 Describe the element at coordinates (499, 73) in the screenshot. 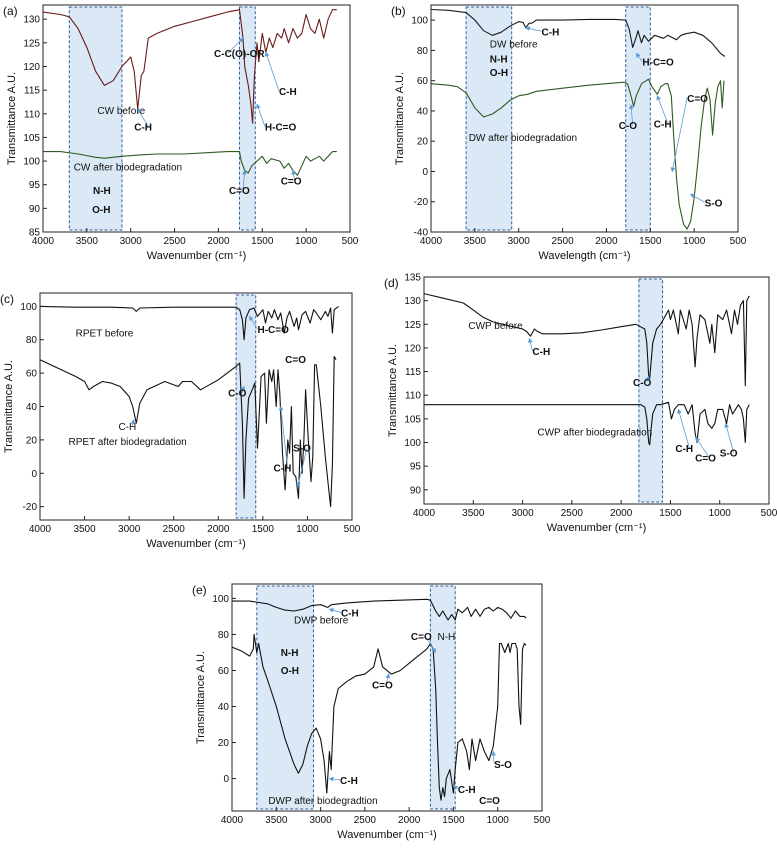

I see `annotation-label: O-H` at that location.